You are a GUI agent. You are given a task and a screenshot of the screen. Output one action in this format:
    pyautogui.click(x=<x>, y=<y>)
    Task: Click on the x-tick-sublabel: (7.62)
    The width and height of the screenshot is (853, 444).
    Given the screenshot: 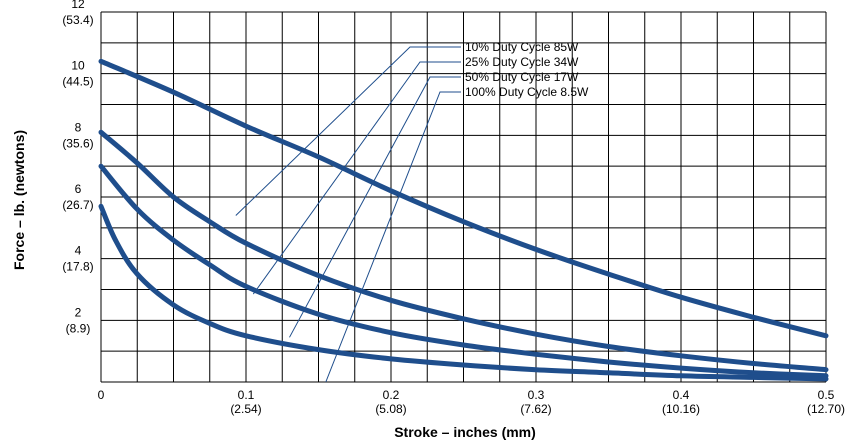 What is the action you would take?
    pyautogui.click(x=535, y=409)
    